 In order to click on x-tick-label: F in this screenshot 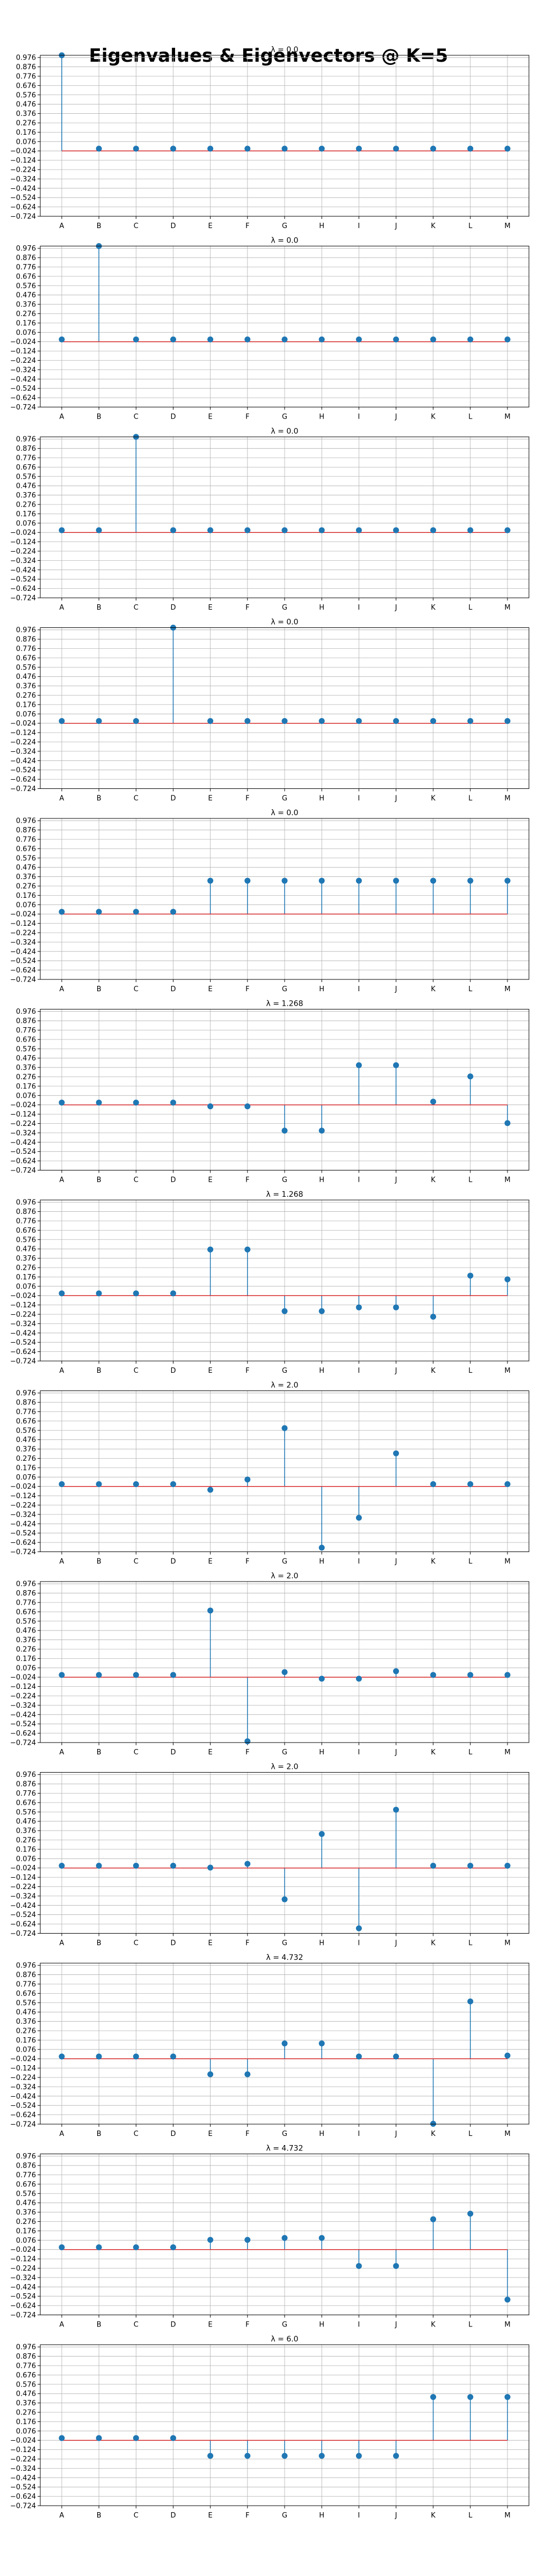, I will do `click(247, 1180)`.